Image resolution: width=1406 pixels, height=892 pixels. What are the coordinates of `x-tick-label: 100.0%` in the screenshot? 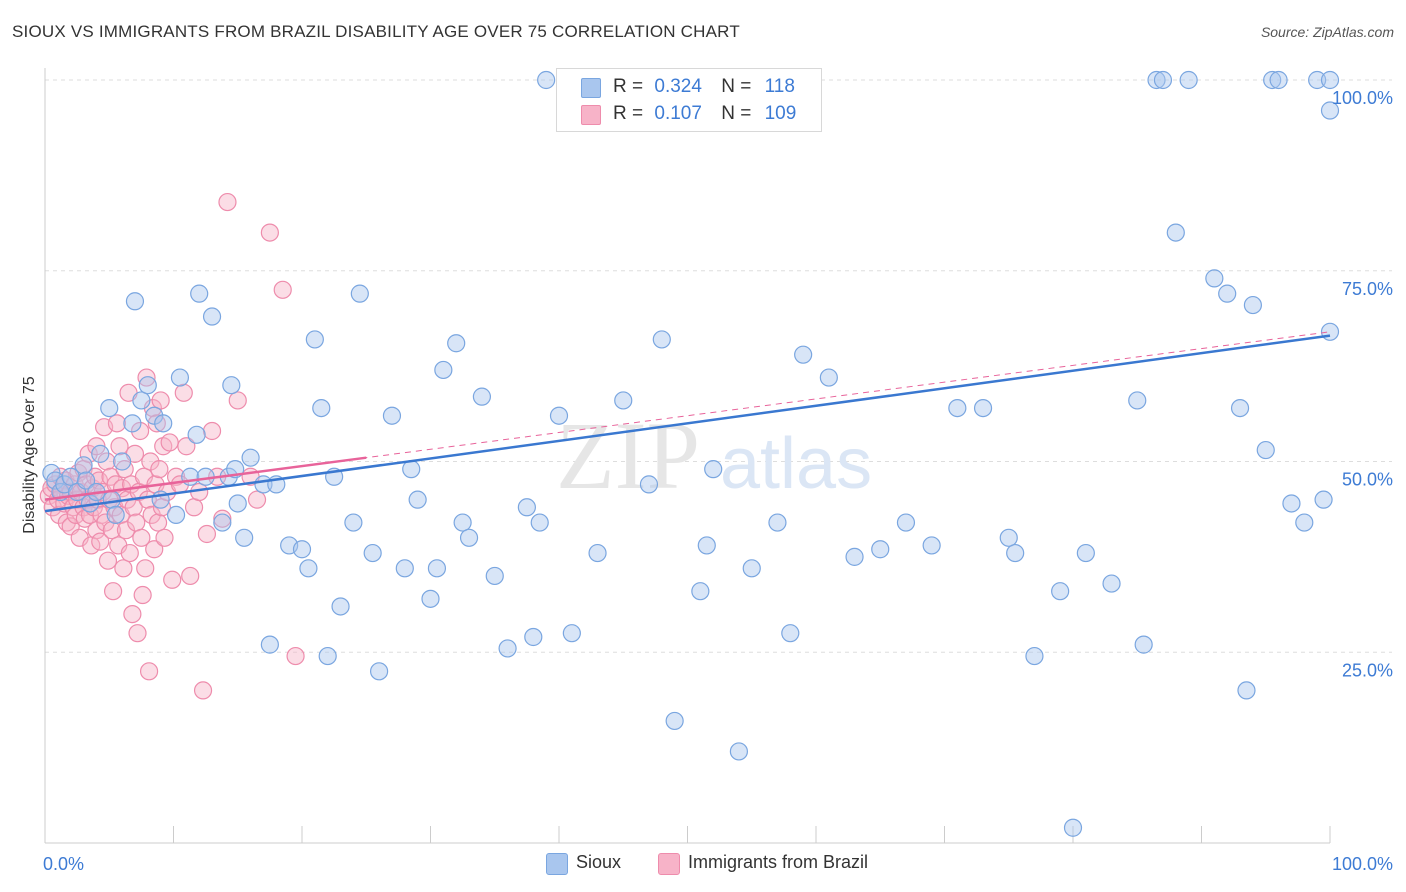 It's located at (1362, 864).